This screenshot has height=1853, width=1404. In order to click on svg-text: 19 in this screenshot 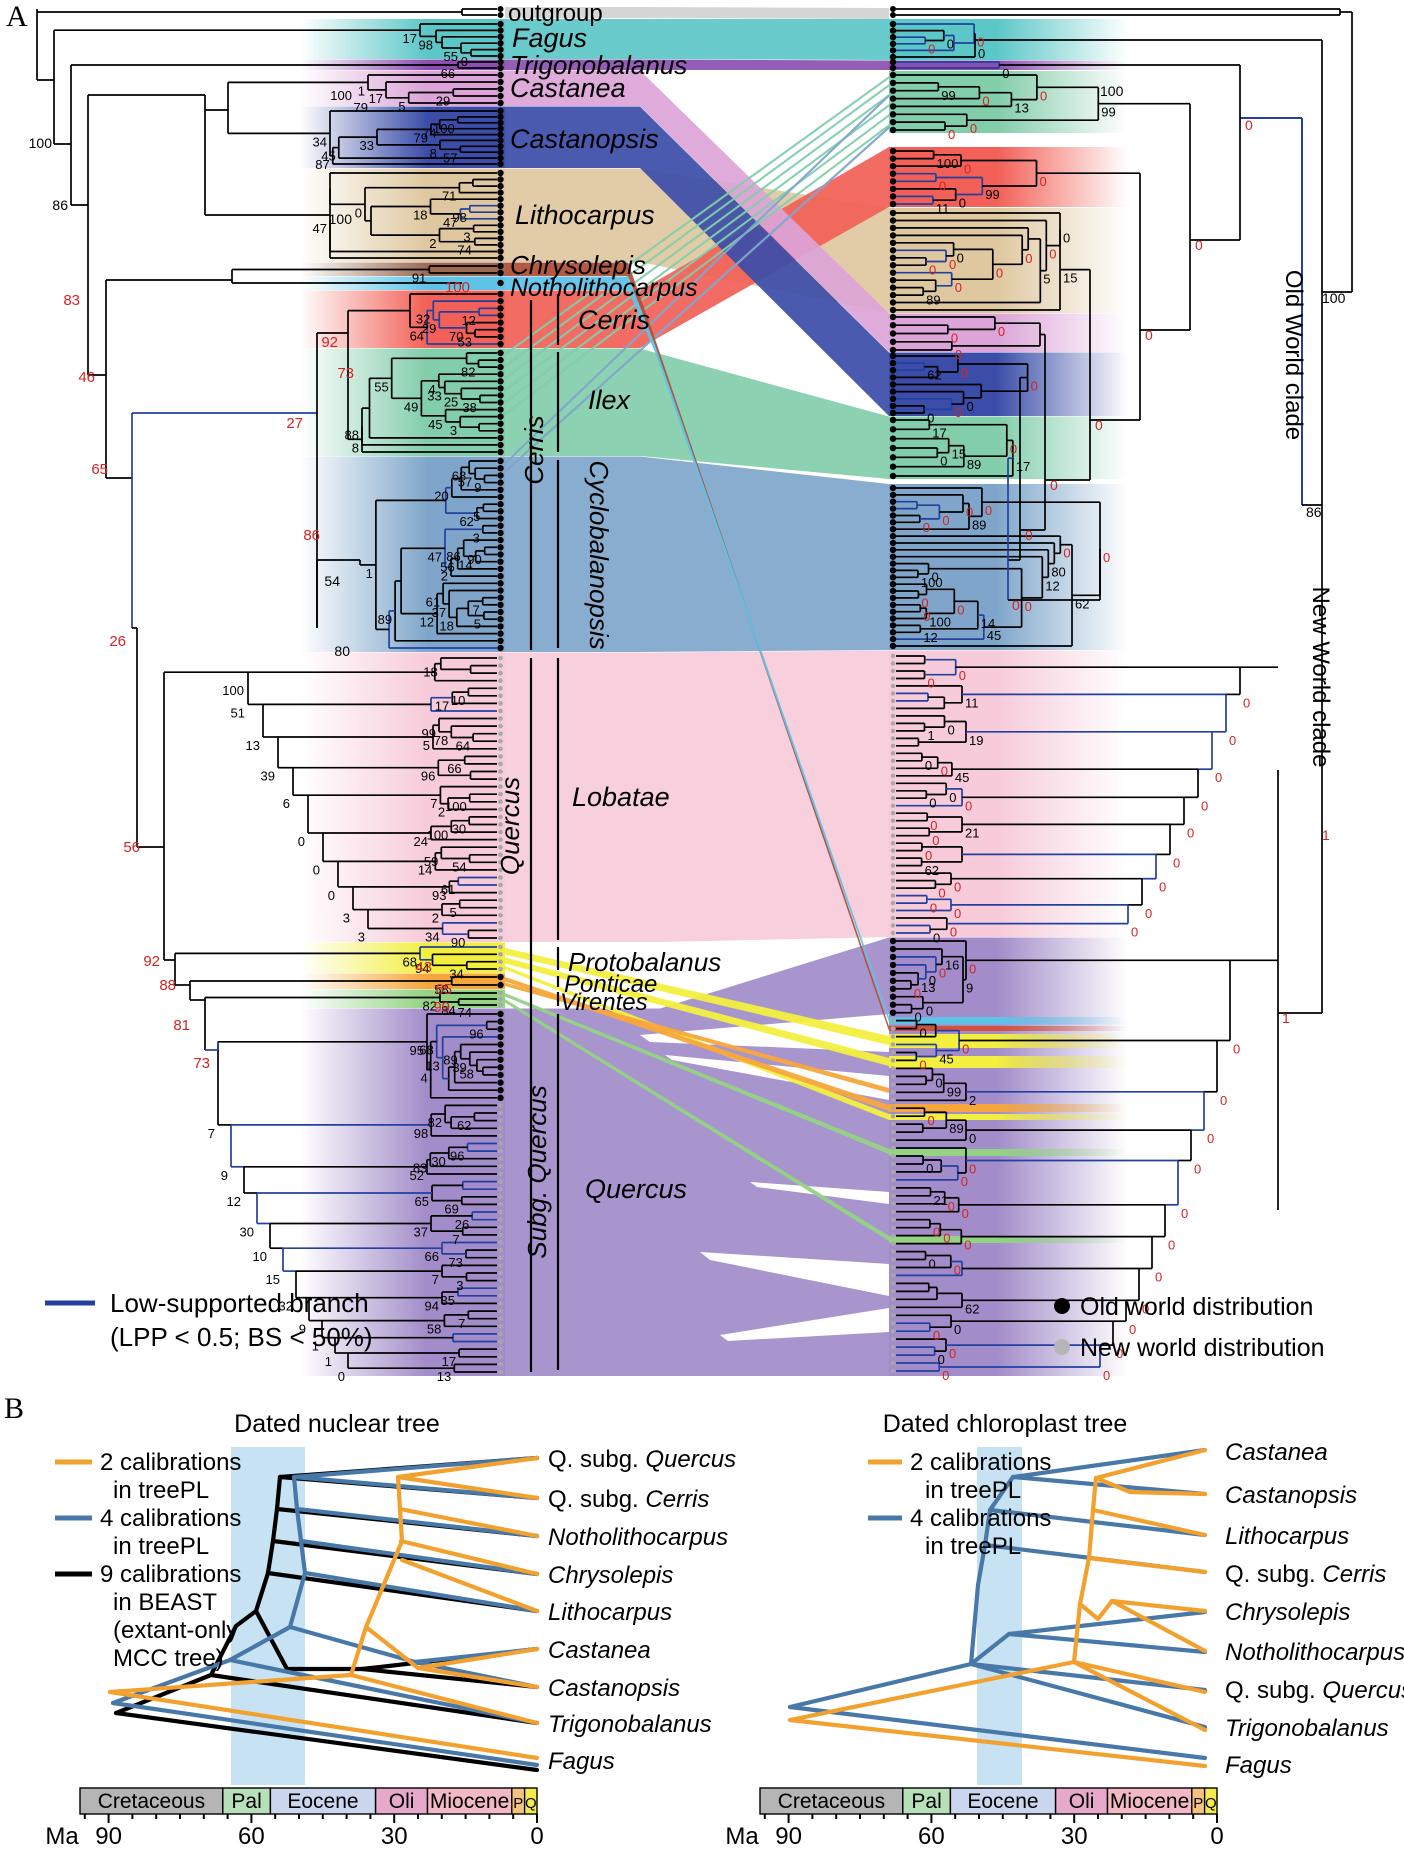, I will do `click(976, 740)`.